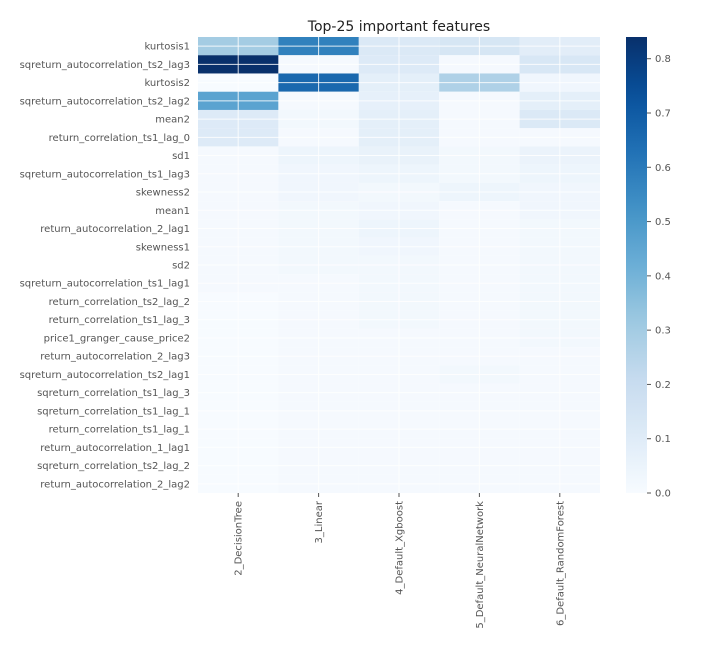 The height and width of the screenshot is (653, 720). I want to click on colorbar-tick-label: 0.6, so click(663, 168).